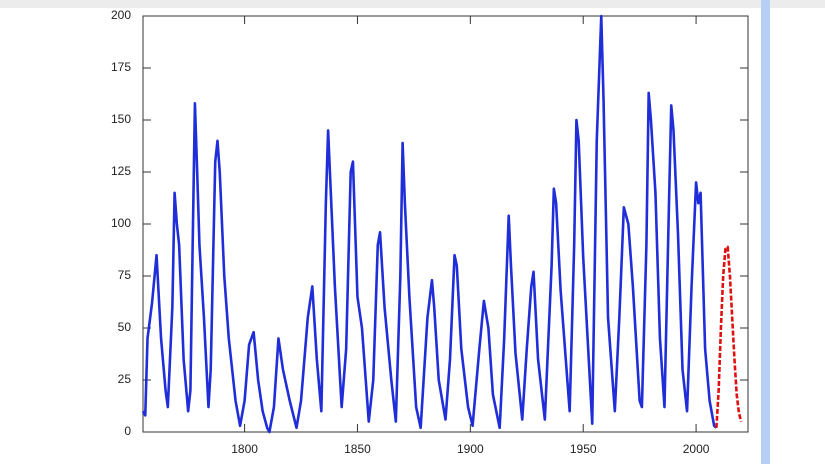 Image resolution: width=825 pixels, height=464 pixels. What do you see at coordinates (583, 449) in the screenshot?
I see `x-tick-label: 1950` at bounding box center [583, 449].